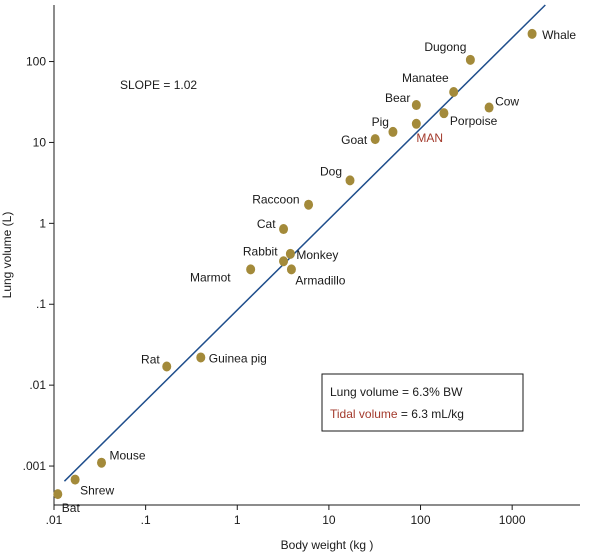 Image resolution: width=596 pixels, height=555 pixels. Describe the element at coordinates (309, 204) in the screenshot. I see `data-point-raccoon` at that location.